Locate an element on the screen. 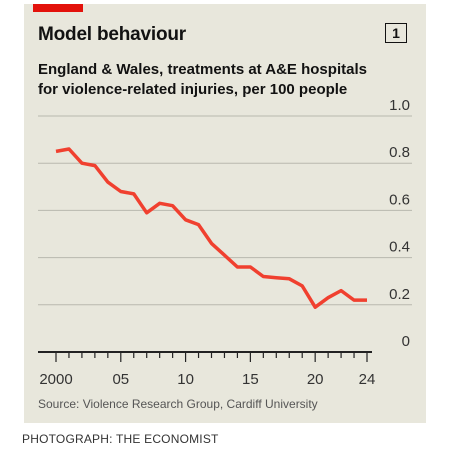 This screenshot has height=474, width=456. y-tick-label: 0 is located at coordinates (406, 341).